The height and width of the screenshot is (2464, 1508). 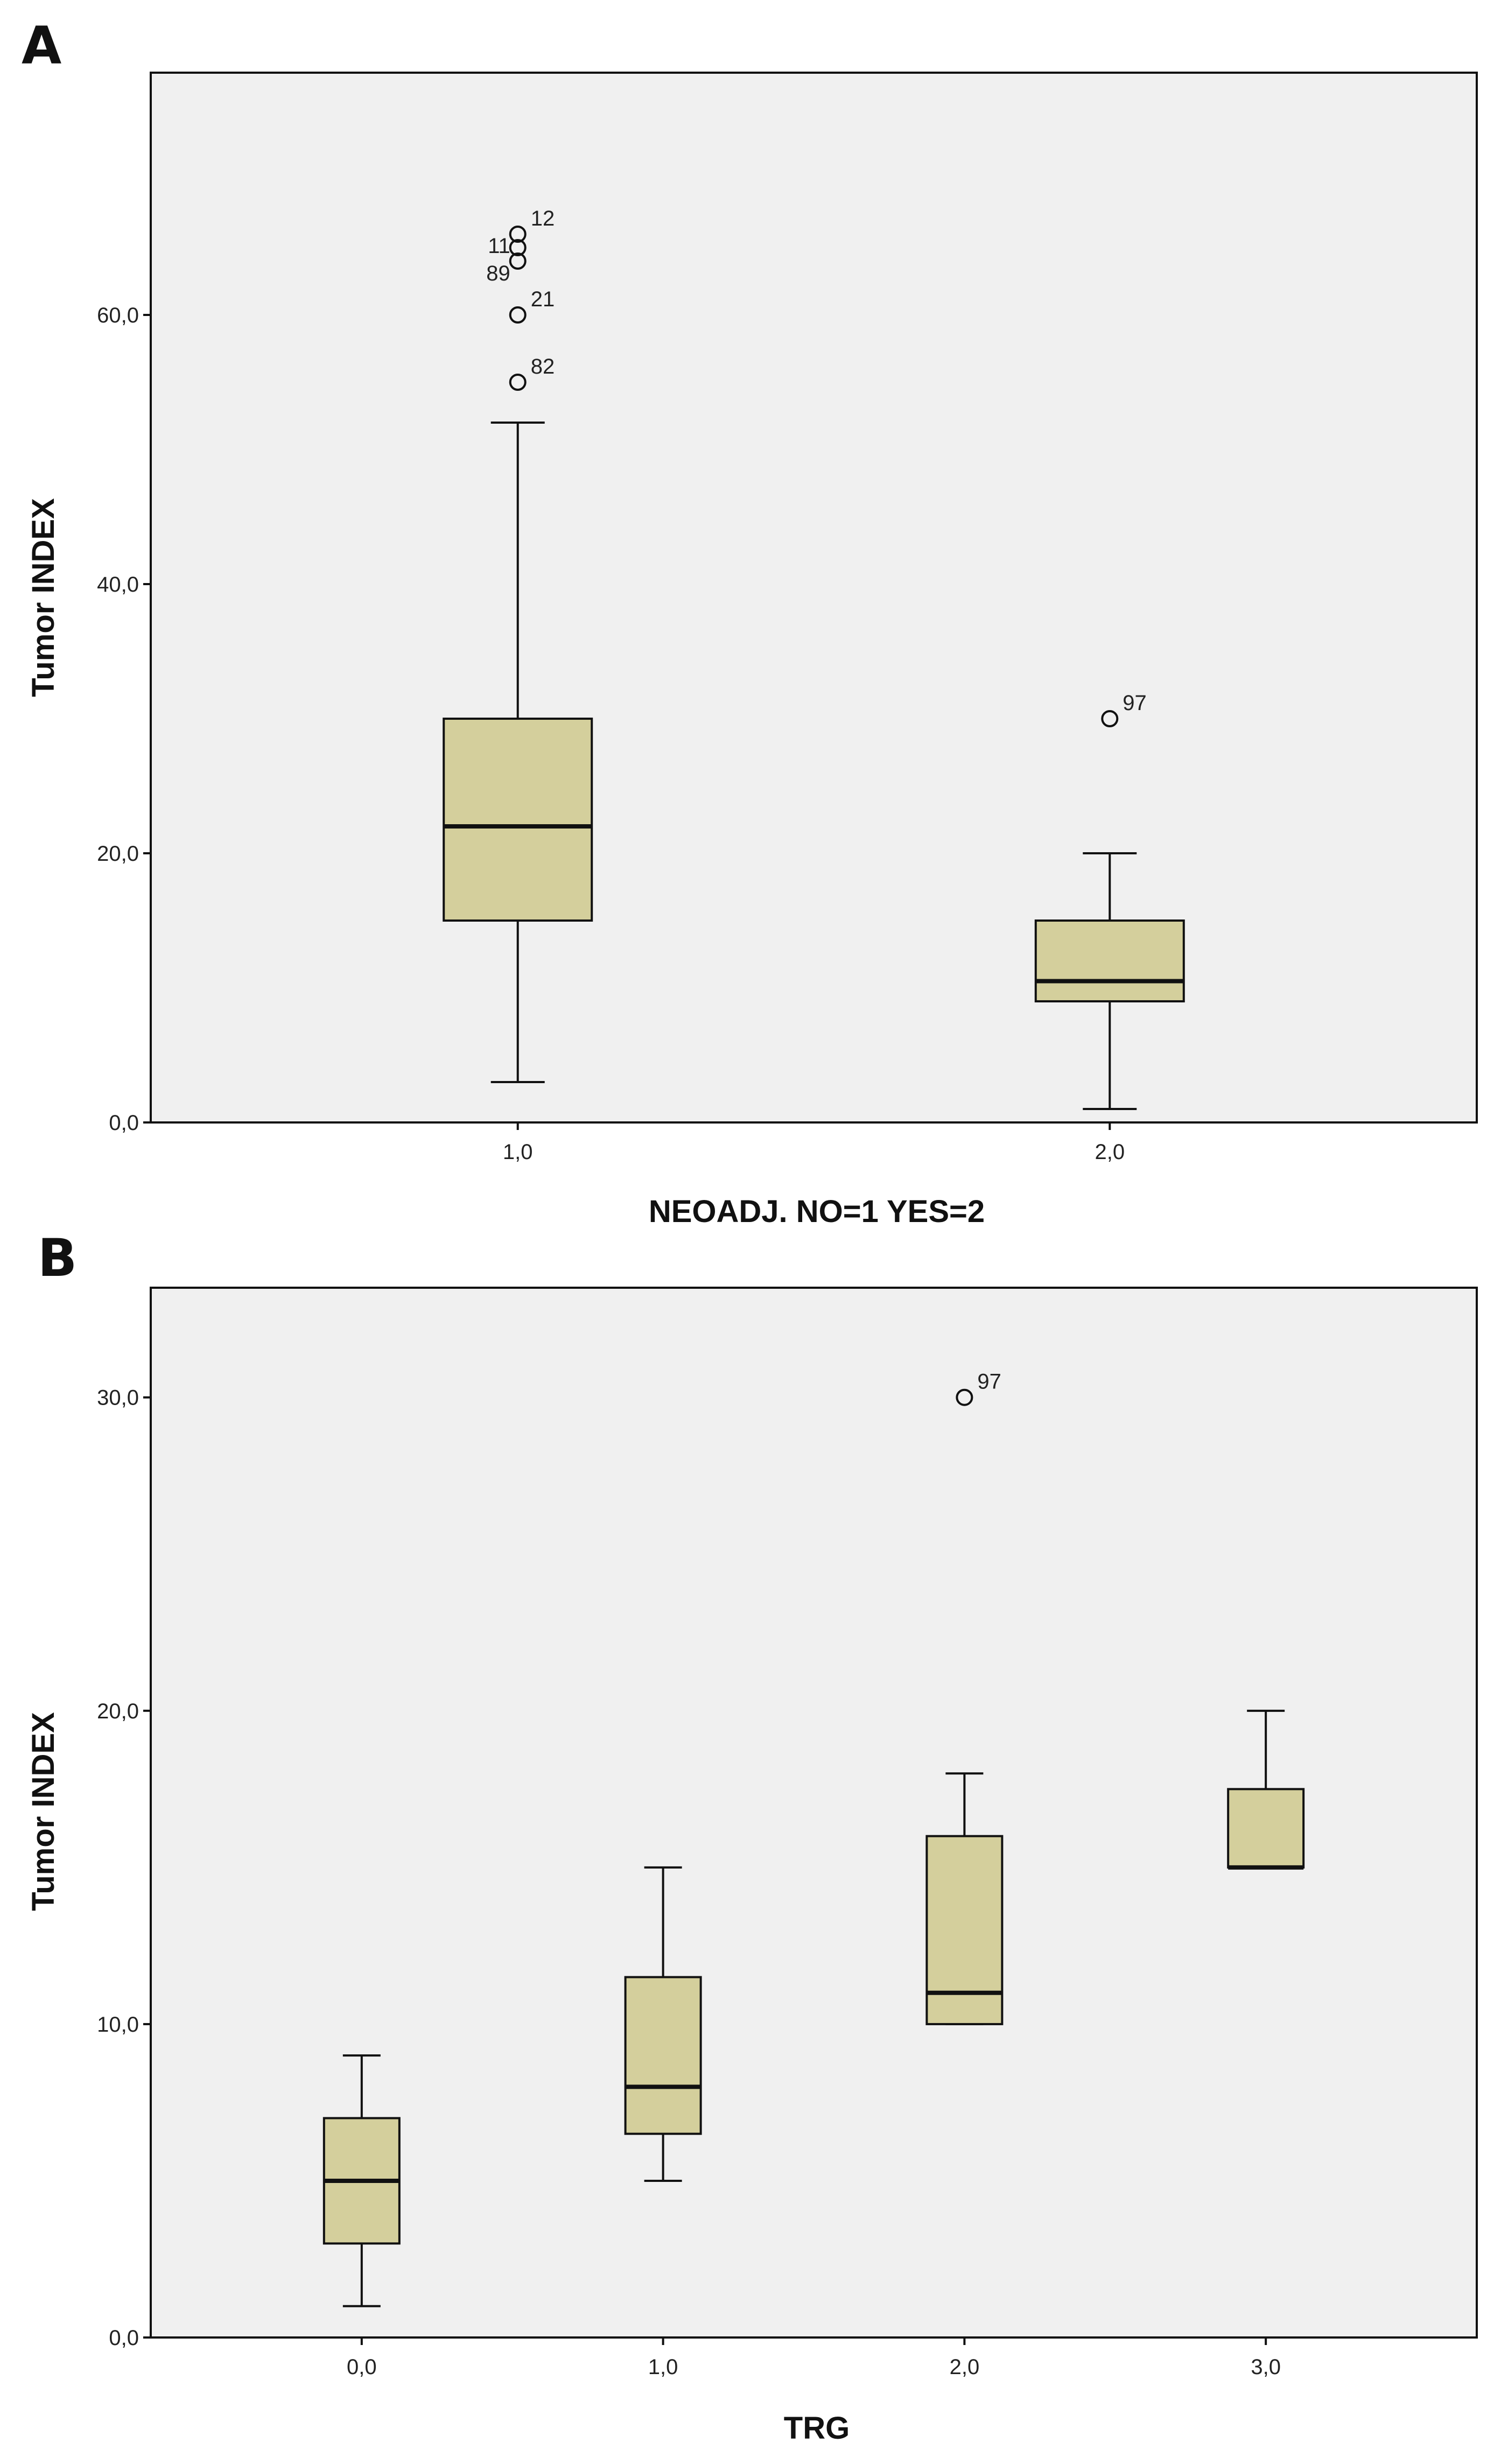 What do you see at coordinates (118, 315) in the screenshot?
I see `y-tick-label: 60,0` at bounding box center [118, 315].